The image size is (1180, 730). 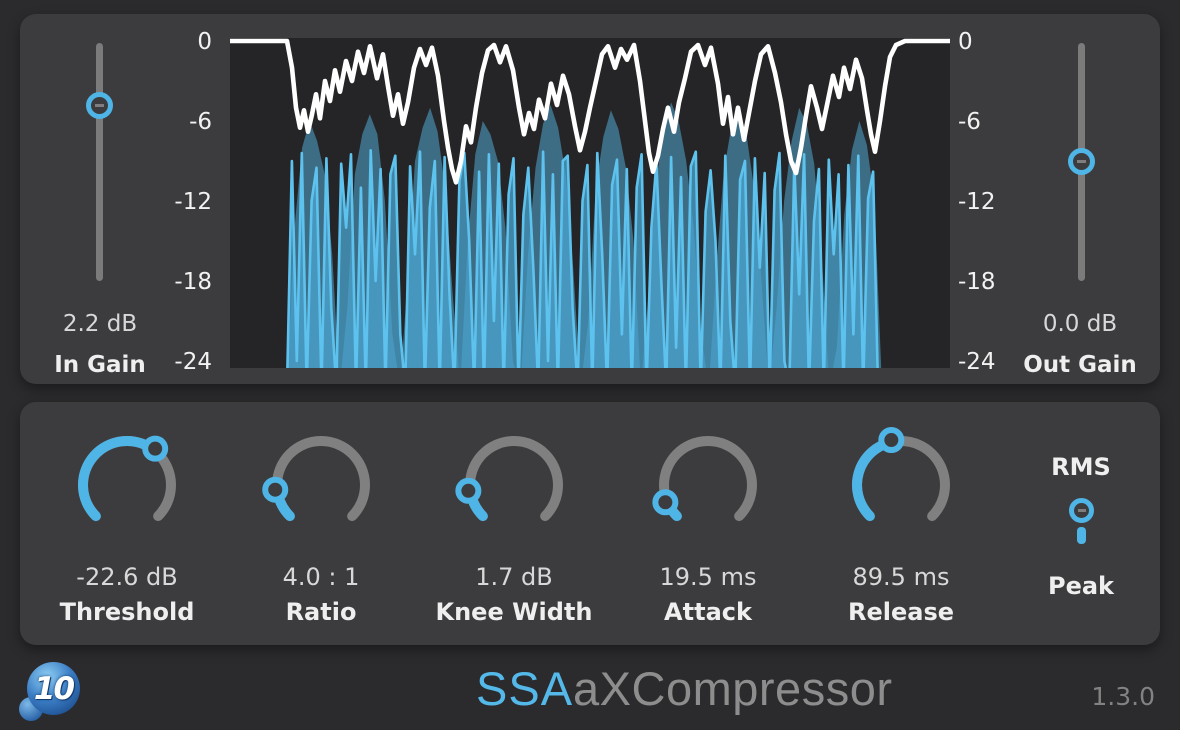 What do you see at coordinates (708, 612) in the screenshot?
I see `attack-label: Attack` at bounding box center [708, 612].